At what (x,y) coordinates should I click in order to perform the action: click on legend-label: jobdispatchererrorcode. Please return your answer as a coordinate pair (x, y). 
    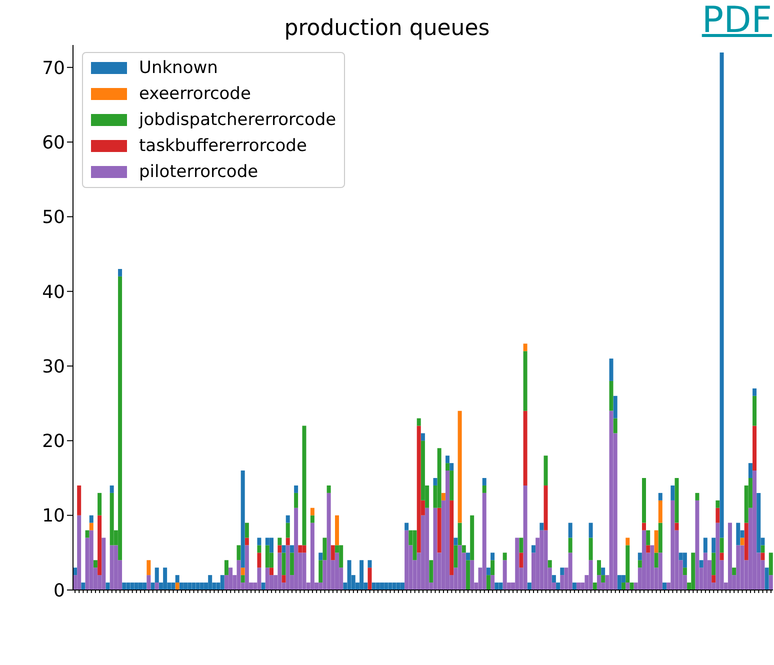
    Looking at the image, I should click on (237, 120).